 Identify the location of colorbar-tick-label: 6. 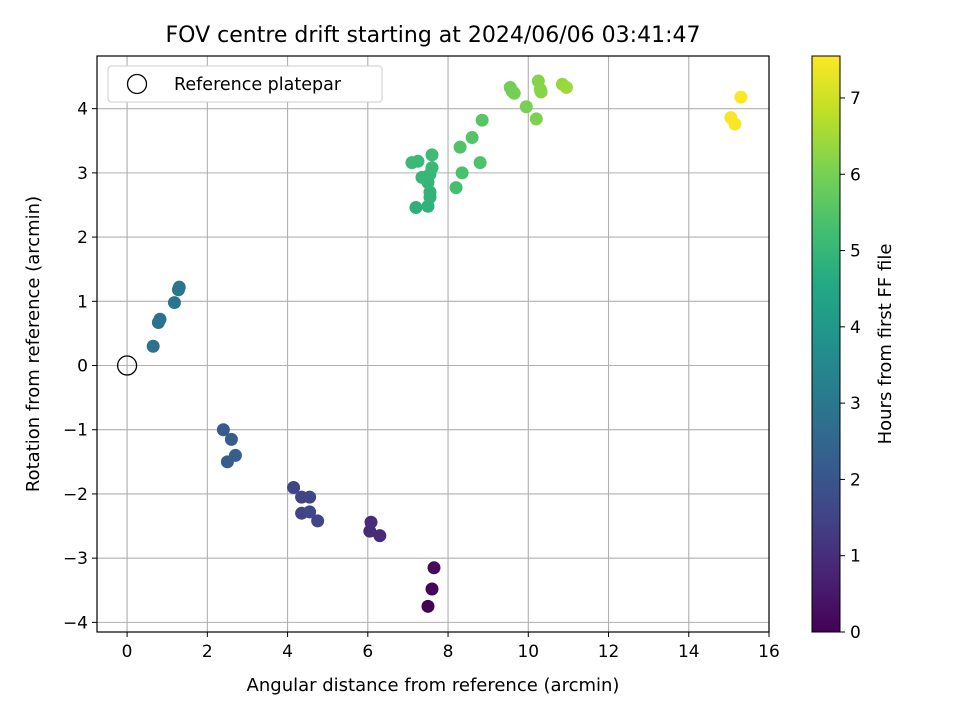
(855, 175).